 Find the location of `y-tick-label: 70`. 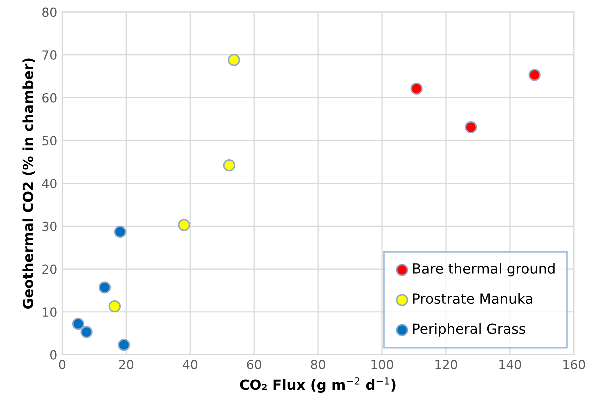

y-tick-label: 70 is located at coordinates (49, 55).